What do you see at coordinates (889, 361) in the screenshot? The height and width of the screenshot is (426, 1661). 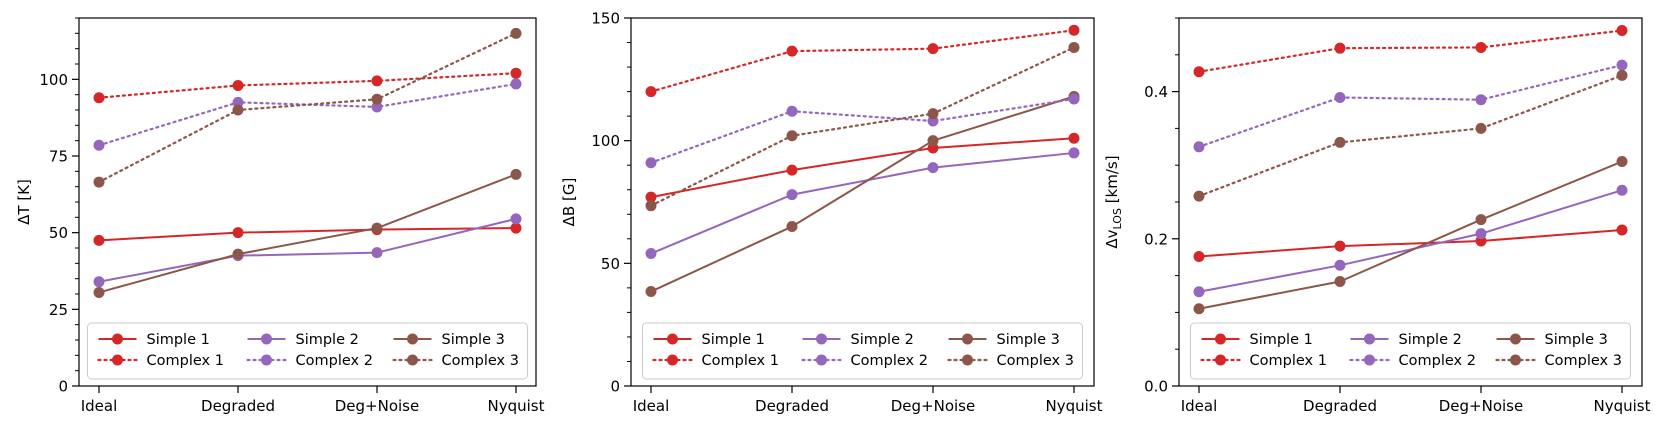 I see `legend-label-complex-2: Complex 2` at bounding box center [889, 361].